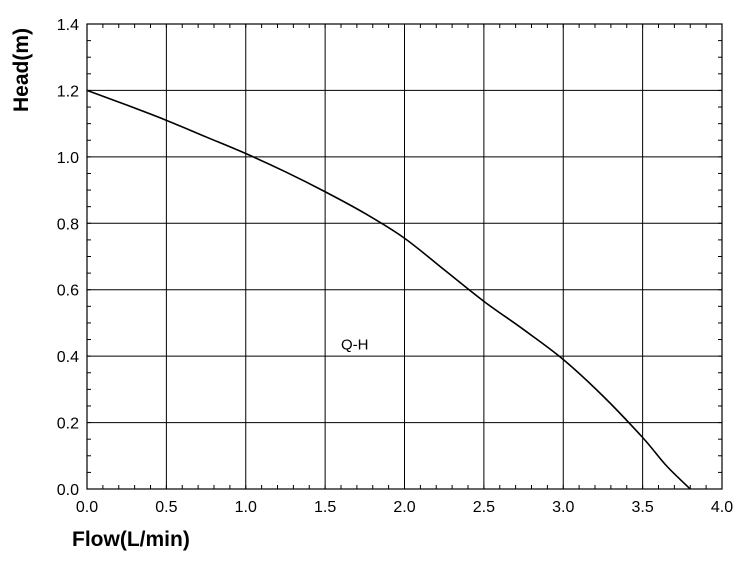 The image size is (750, 563). I want to click on y-axis-label: Head(m), so click(21, 70).